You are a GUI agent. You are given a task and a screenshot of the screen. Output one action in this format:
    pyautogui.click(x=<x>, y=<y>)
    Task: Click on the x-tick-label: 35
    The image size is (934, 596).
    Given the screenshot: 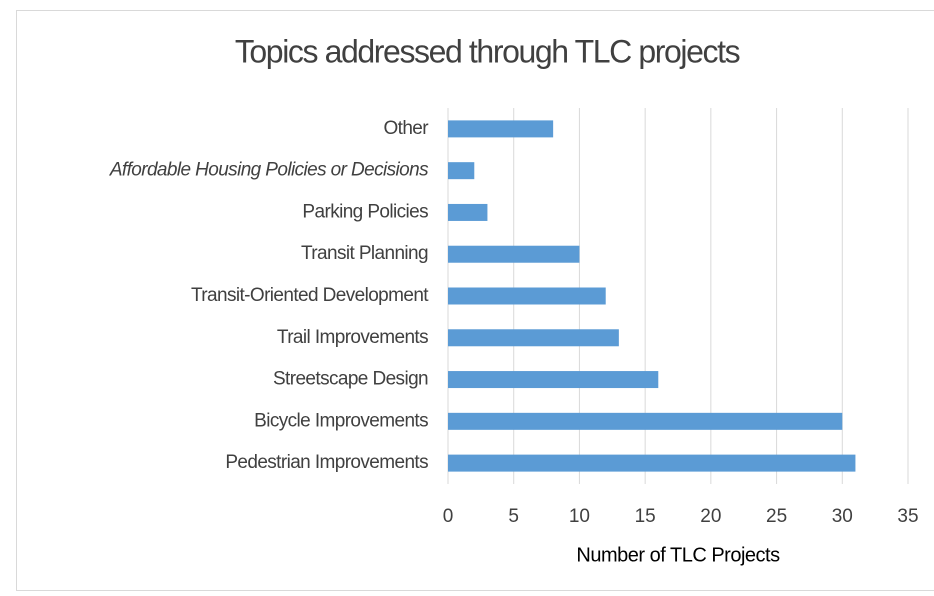 What is the action you would take?
    pyautogui.click(x=907, y=516)
    